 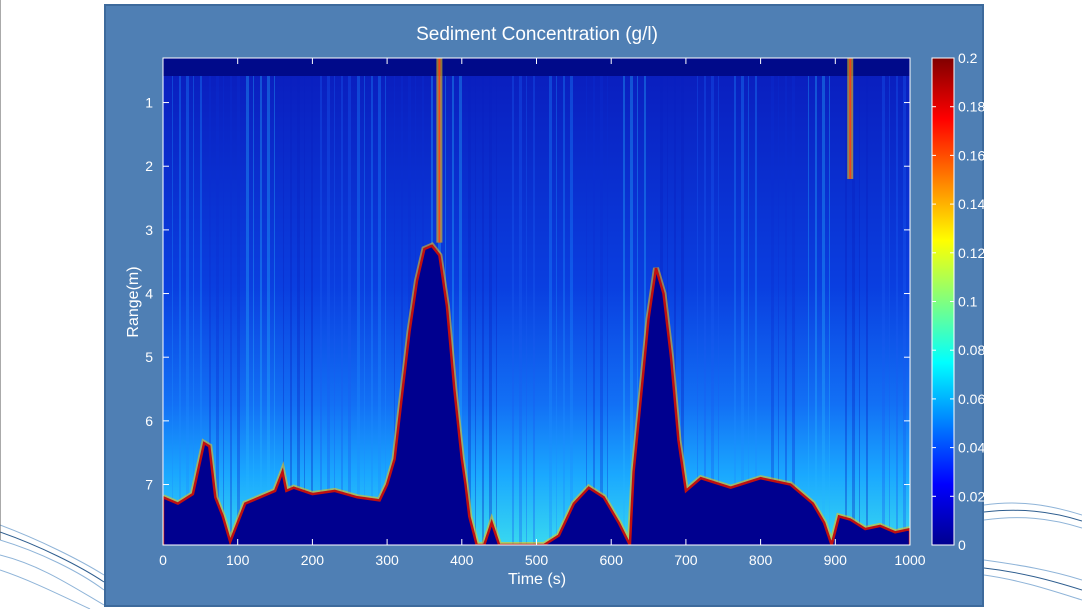 I want to click on x-tick-label: 800, so click(x=761, y=560).